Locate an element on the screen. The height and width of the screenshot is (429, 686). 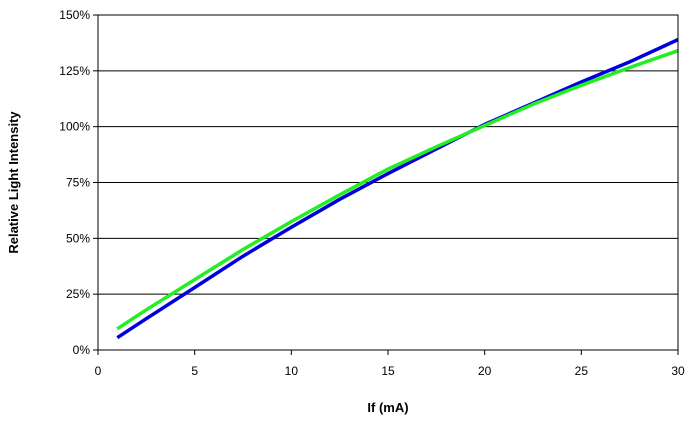
y-axis-ticks: 0% 25% 50% 75% 100% 125% 150% is located at coordinates (78, 182).